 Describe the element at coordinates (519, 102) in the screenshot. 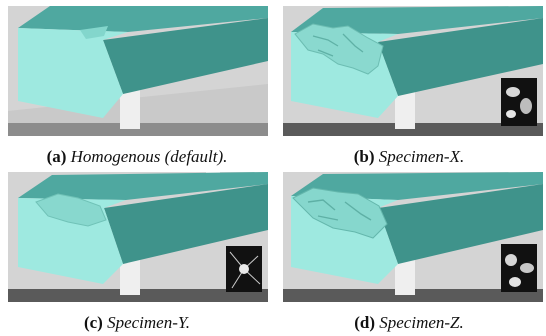

I see `inset-noise-image` at that location.